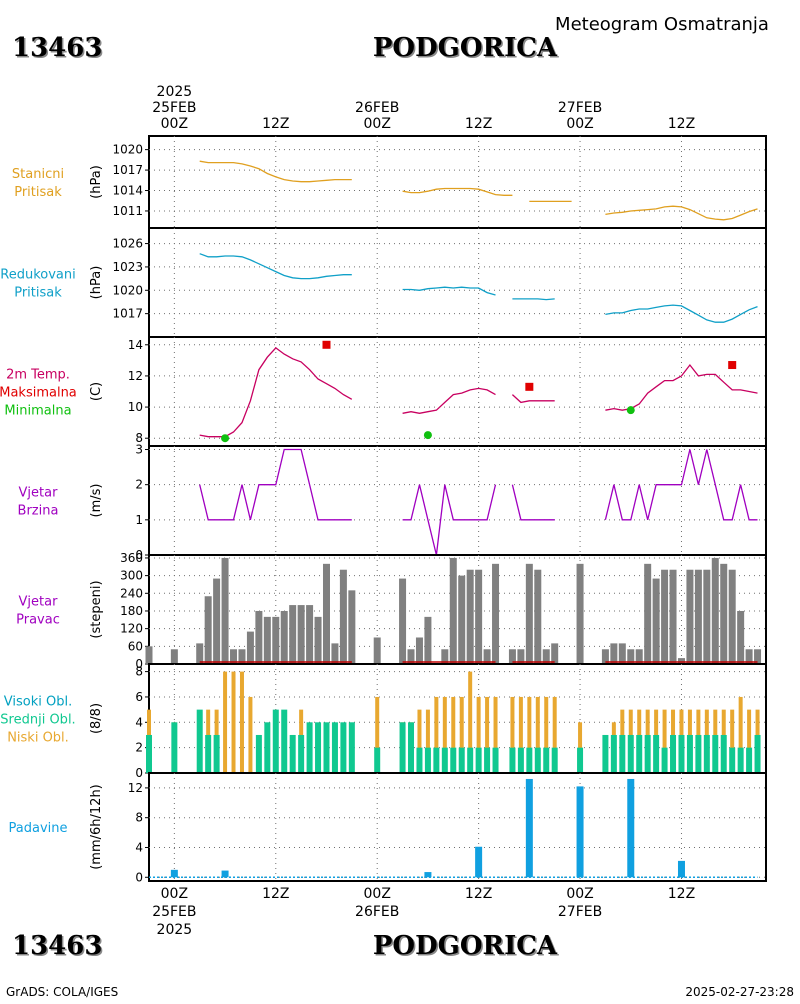 The width and height of the screenshot is (800, 1004). What do you see at coordinates (139, 847) in the screenshot?
I see `y-tick-label: 4` at bounding box center [139, 847].